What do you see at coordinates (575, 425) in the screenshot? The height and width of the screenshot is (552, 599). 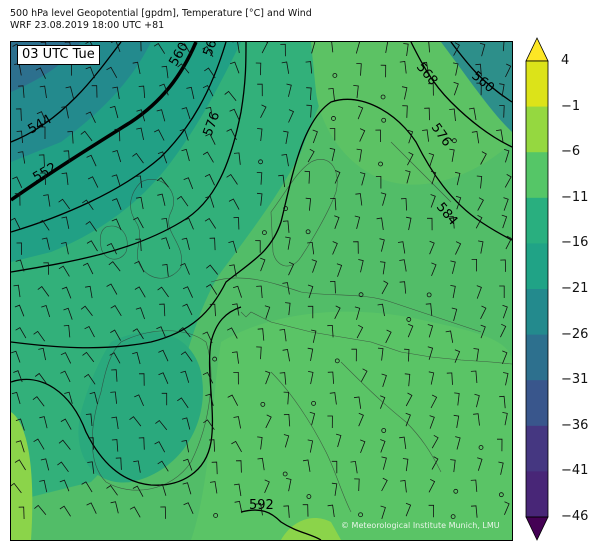 I see `colorbar-tick-label: −36` at bounding box center [575, 425].